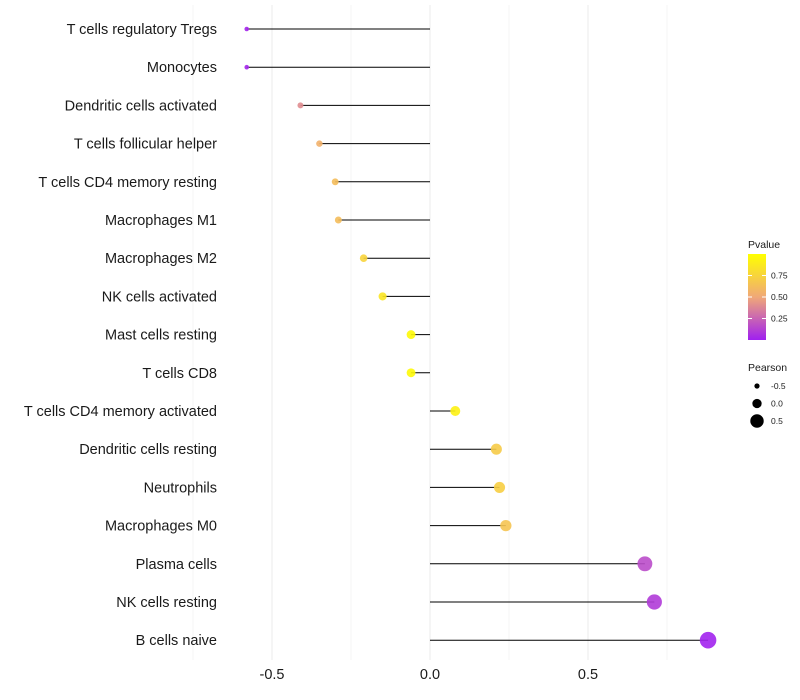 The image size is (800, 700). I want to click on category-label: T cells regulatory Tregs, so click(142, 30).